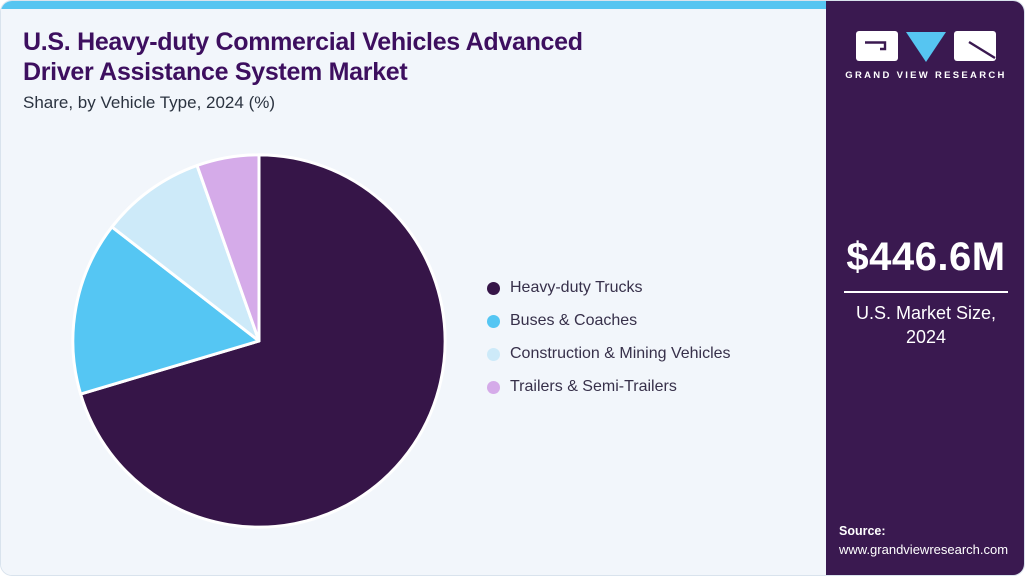  I want to click on legend-item: Trailers & Semi-Trailers, so click(609, 387).